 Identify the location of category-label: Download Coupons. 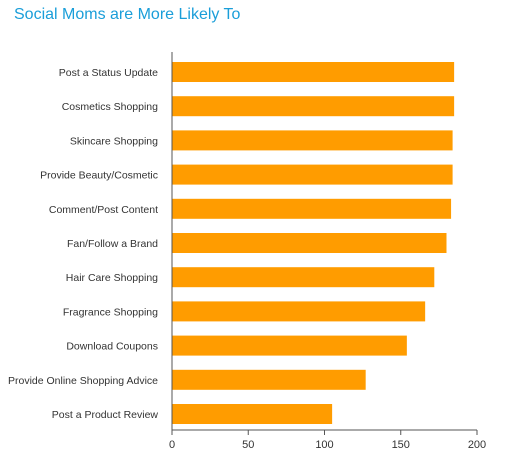
(112, 347).